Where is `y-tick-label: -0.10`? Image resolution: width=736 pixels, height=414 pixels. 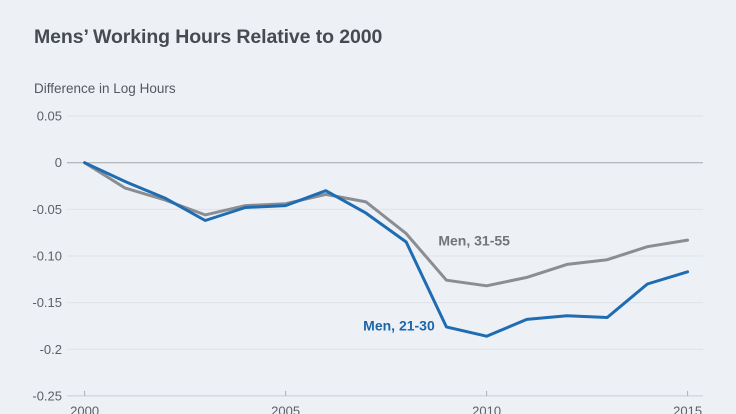
y-tick-label: -0.10 is located at coordinates (47, 255).